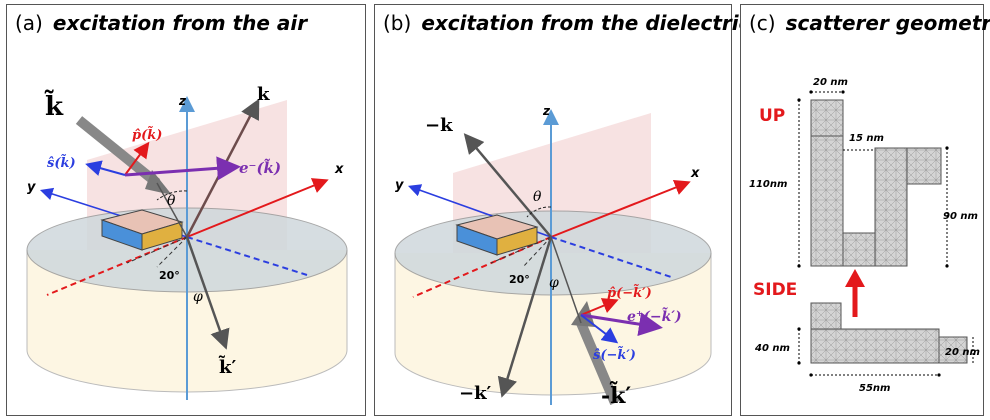  Describe the element at coordinates (768, 184) in the screenshot. I see `dim-110-label: 110nm` at that location.